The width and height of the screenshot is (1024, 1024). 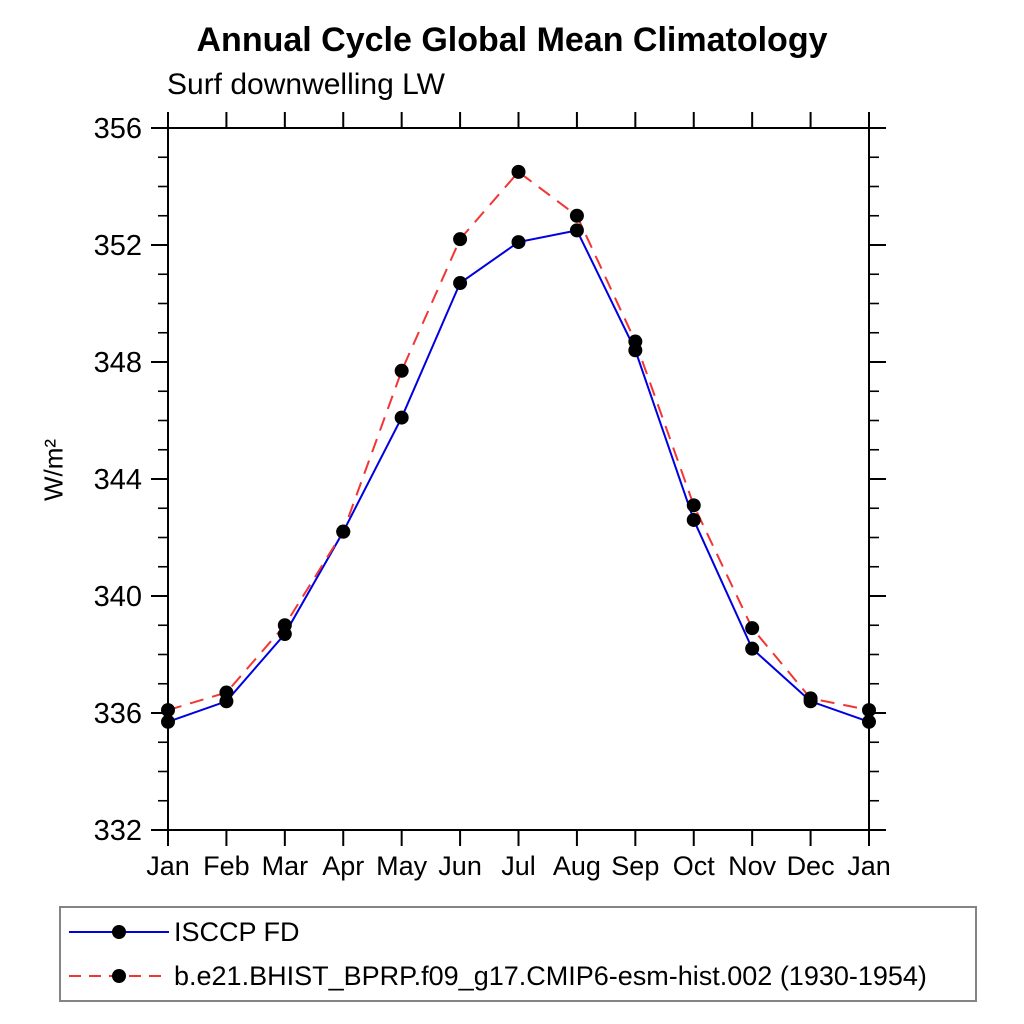 What do you see at coordinates (118, 714) in the screenshot?
I see `y-tick-label: 336` at bounding box center [118, 714].